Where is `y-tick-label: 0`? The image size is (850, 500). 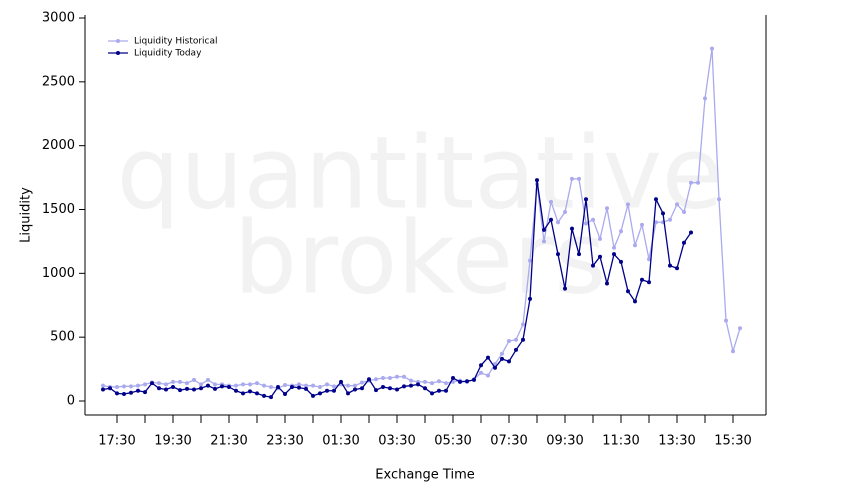
y-tick-label: 0 is located at coordinates (71, 401).